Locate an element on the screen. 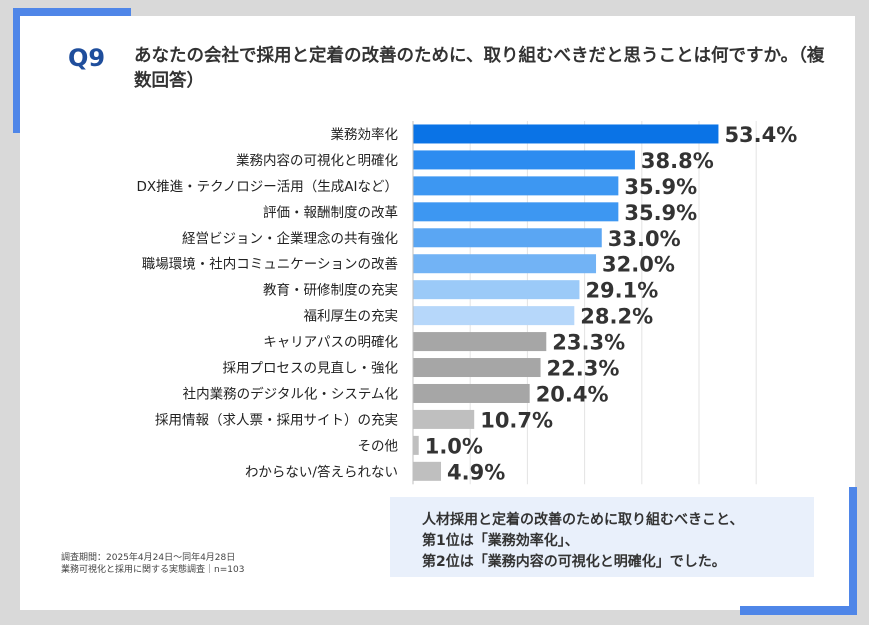  value-label: 23.3% is located at coordinates (588, 343).